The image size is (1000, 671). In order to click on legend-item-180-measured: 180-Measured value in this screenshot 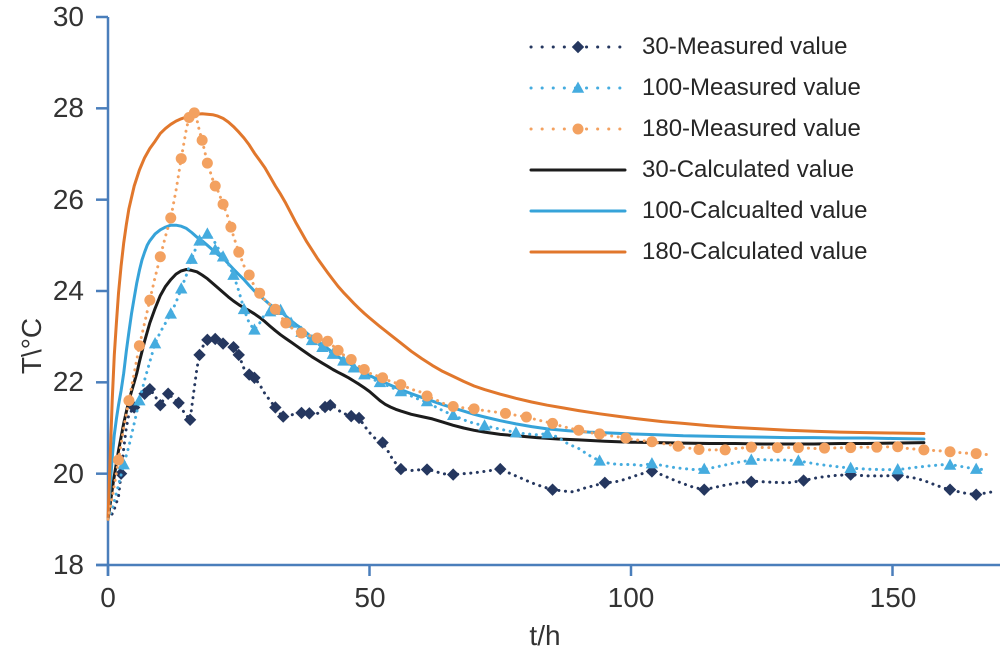, I will do `click(697, 128)`.